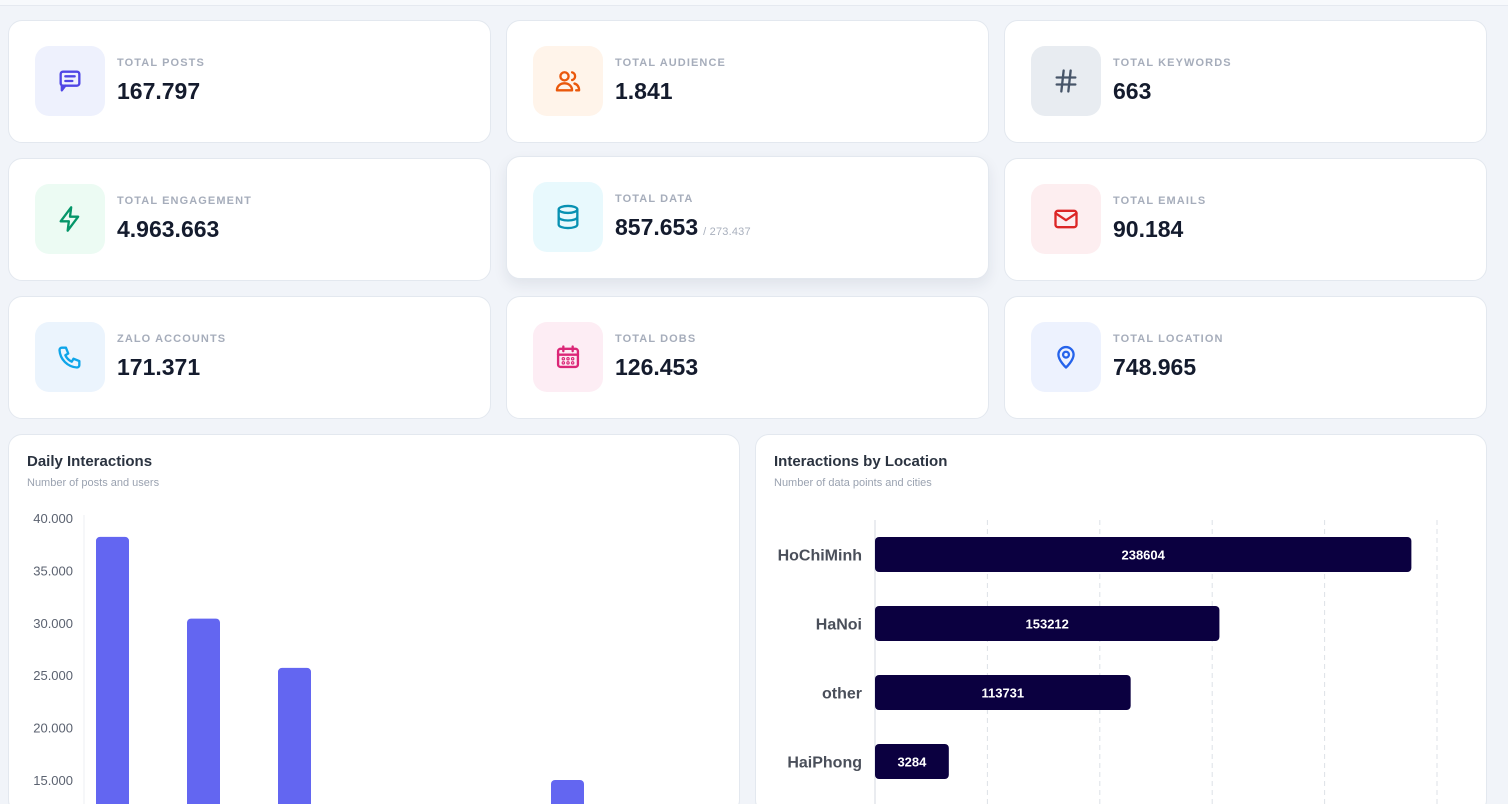 The image size is (1508, 804). Describe the element at coordinates (249, 357) in the screenshot. I see `stat-card-zalo-accounts: ZALO ACCOUNTS 171.371` at that location.